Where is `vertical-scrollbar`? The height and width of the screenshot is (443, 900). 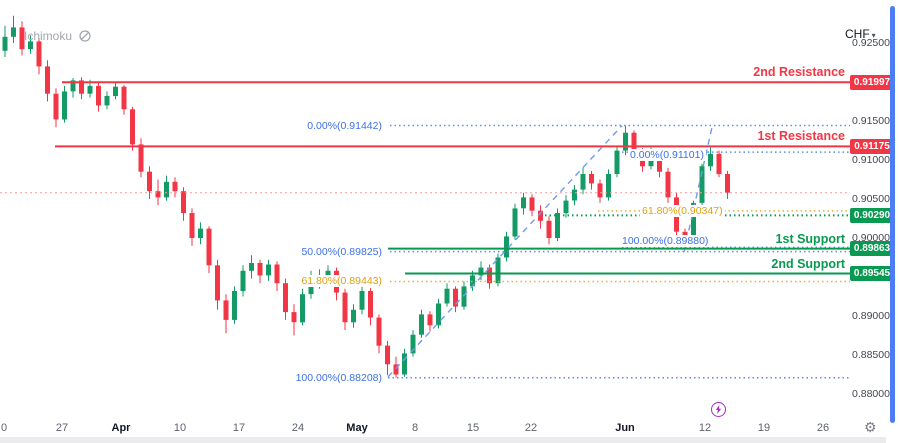 vertical-scrollbar is located at coordinates (892, 214).